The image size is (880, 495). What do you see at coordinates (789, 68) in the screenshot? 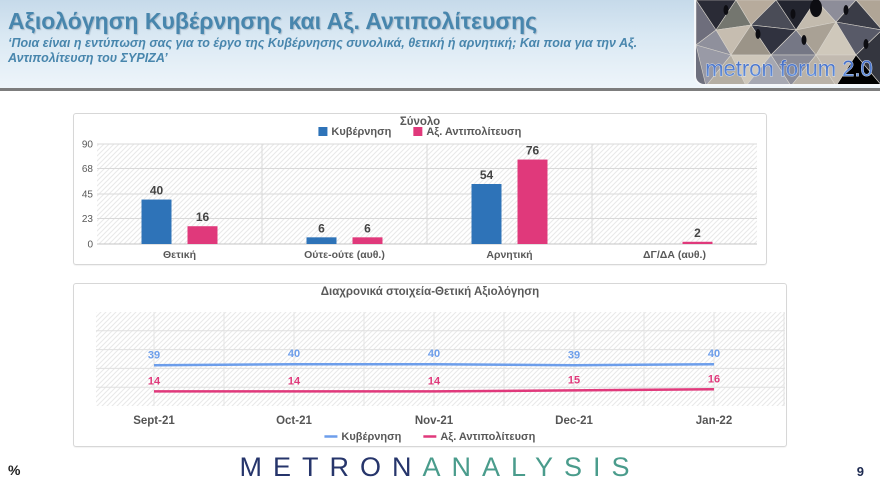
I see `logo-text: metron forum 2.0` at bounding box center [789, 68].